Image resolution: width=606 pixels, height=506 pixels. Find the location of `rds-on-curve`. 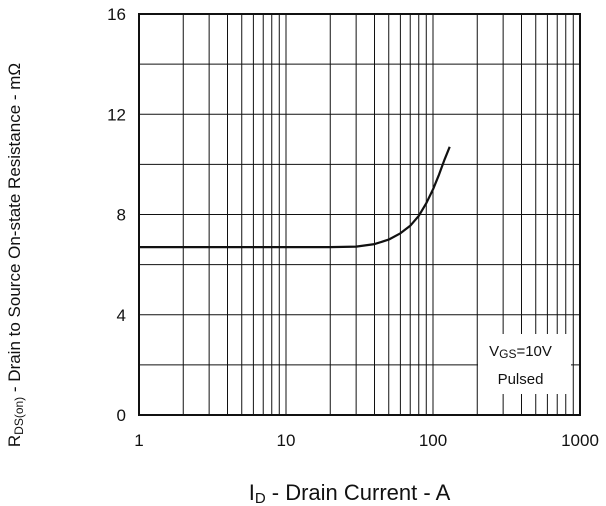

rds-on-curve is located at coordinates (295, 197).